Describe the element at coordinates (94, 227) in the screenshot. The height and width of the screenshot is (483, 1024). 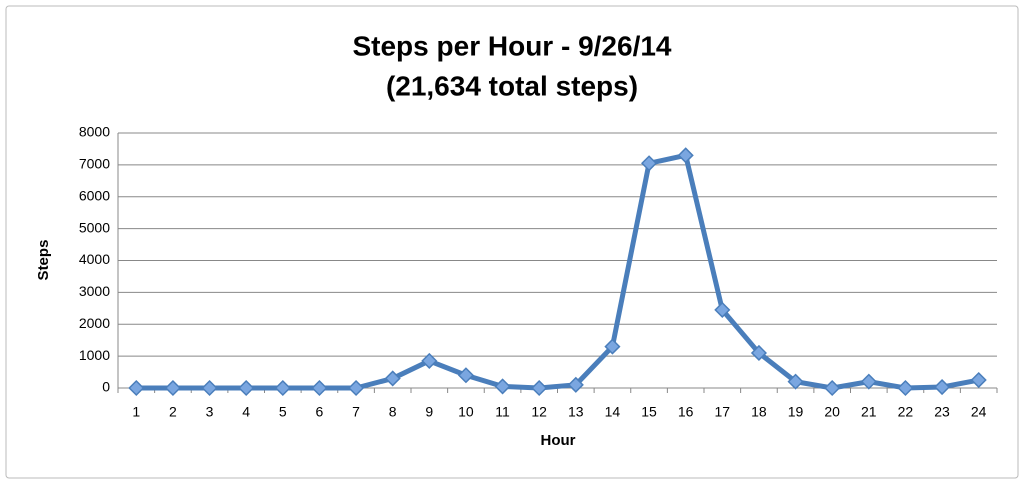
I see `y-tick-label: 5000` at that location.